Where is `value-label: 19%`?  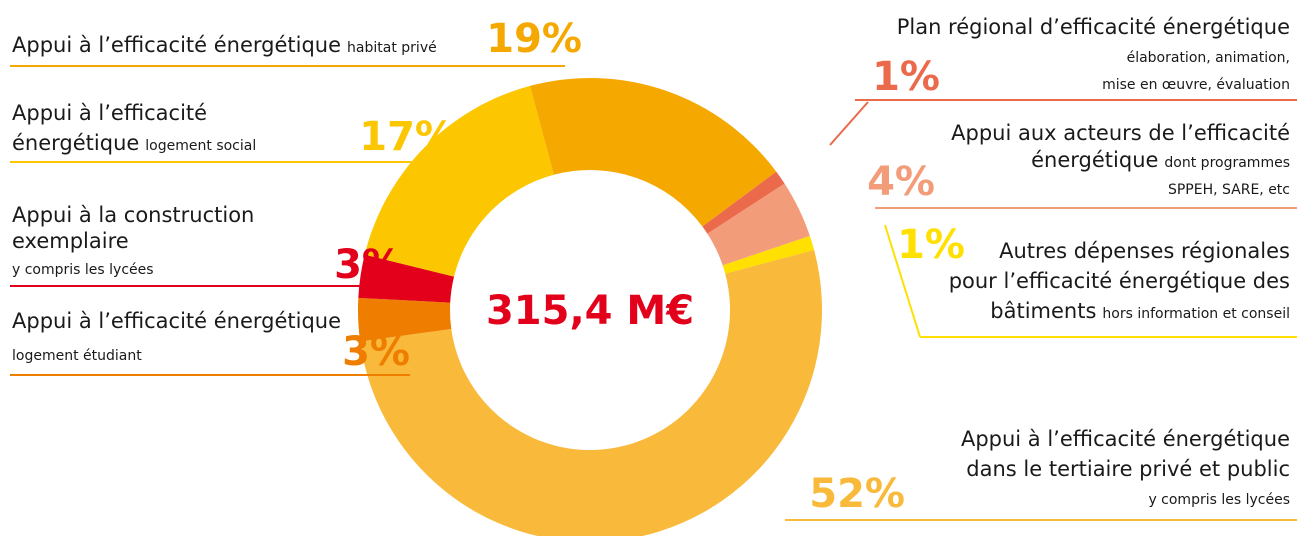 value-label: 19% is located at coordinates (534, 39).